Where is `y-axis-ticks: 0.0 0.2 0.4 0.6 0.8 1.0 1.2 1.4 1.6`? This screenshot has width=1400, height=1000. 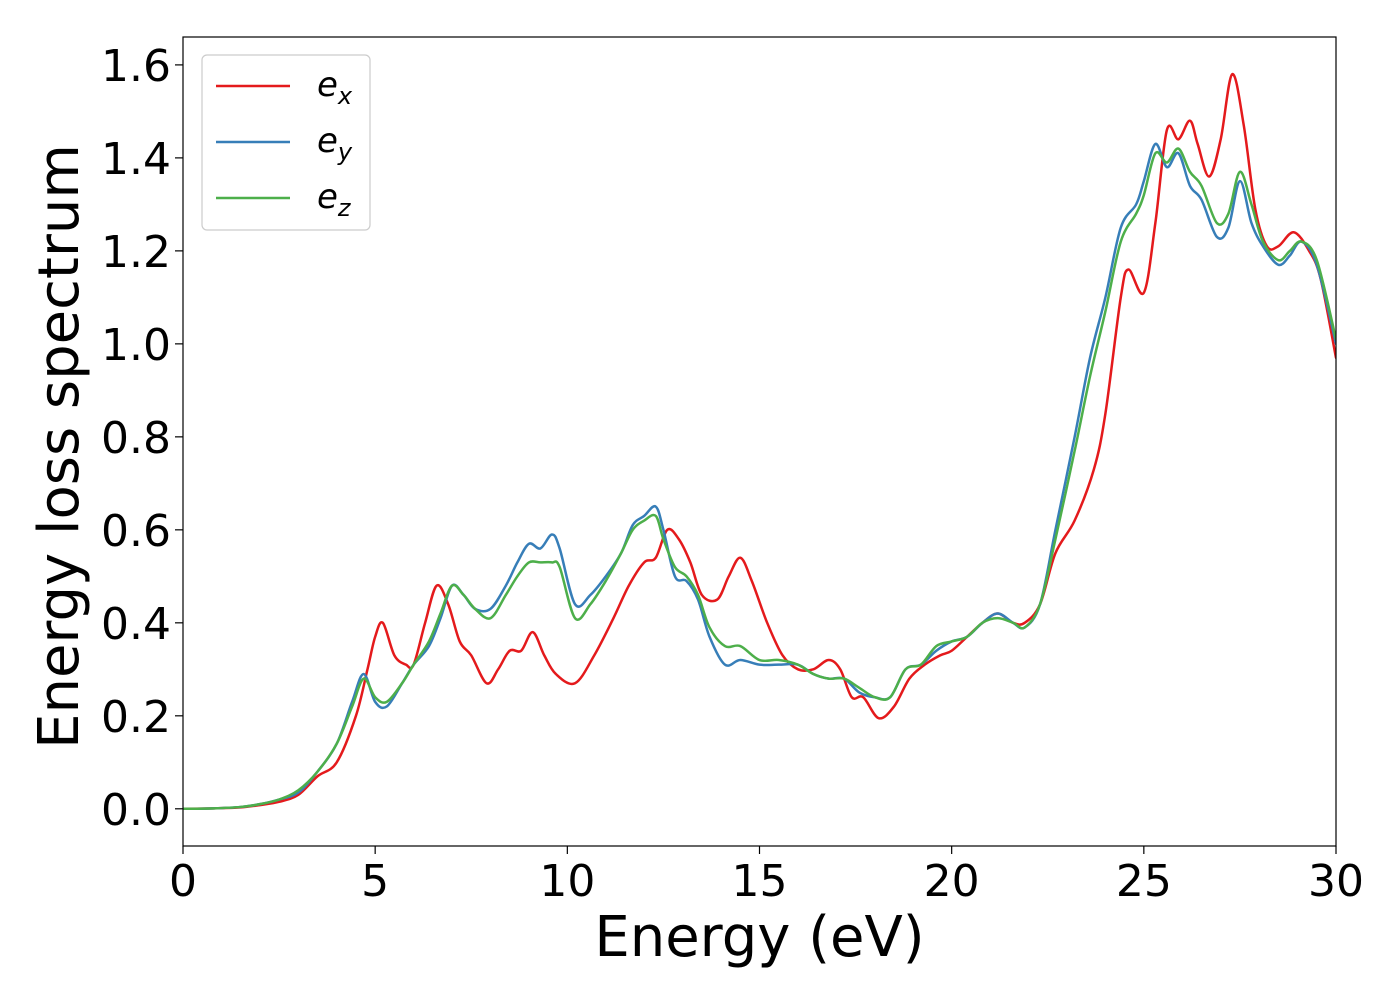
y-axis-ticks: 0.0 0.2 0.4 0.6 0.8 1.0 1.2 1.4 1.6 is located at coordinates (142, 438).